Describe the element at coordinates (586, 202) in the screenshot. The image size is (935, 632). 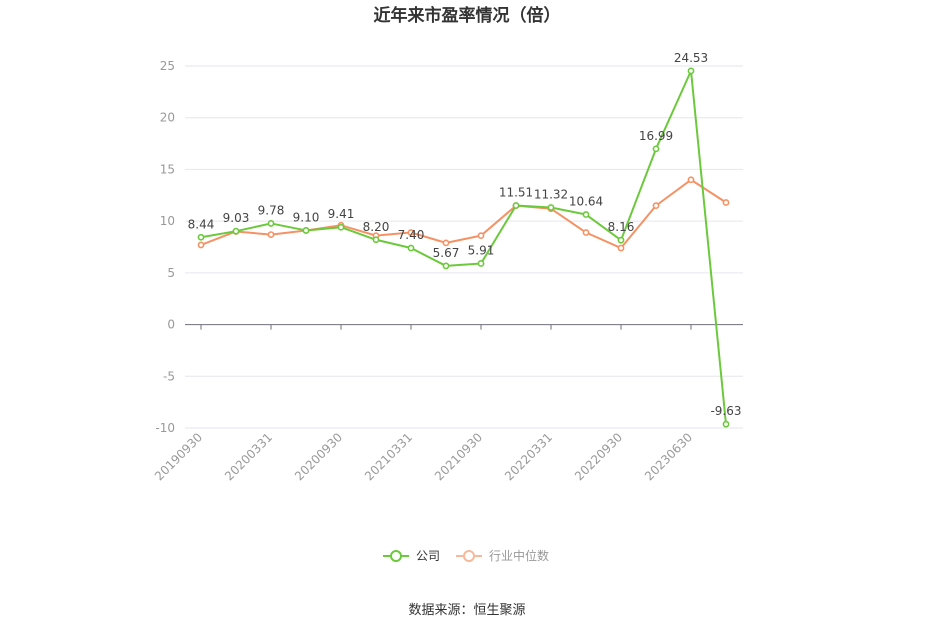
I see `data-label: 10.64` at that location.